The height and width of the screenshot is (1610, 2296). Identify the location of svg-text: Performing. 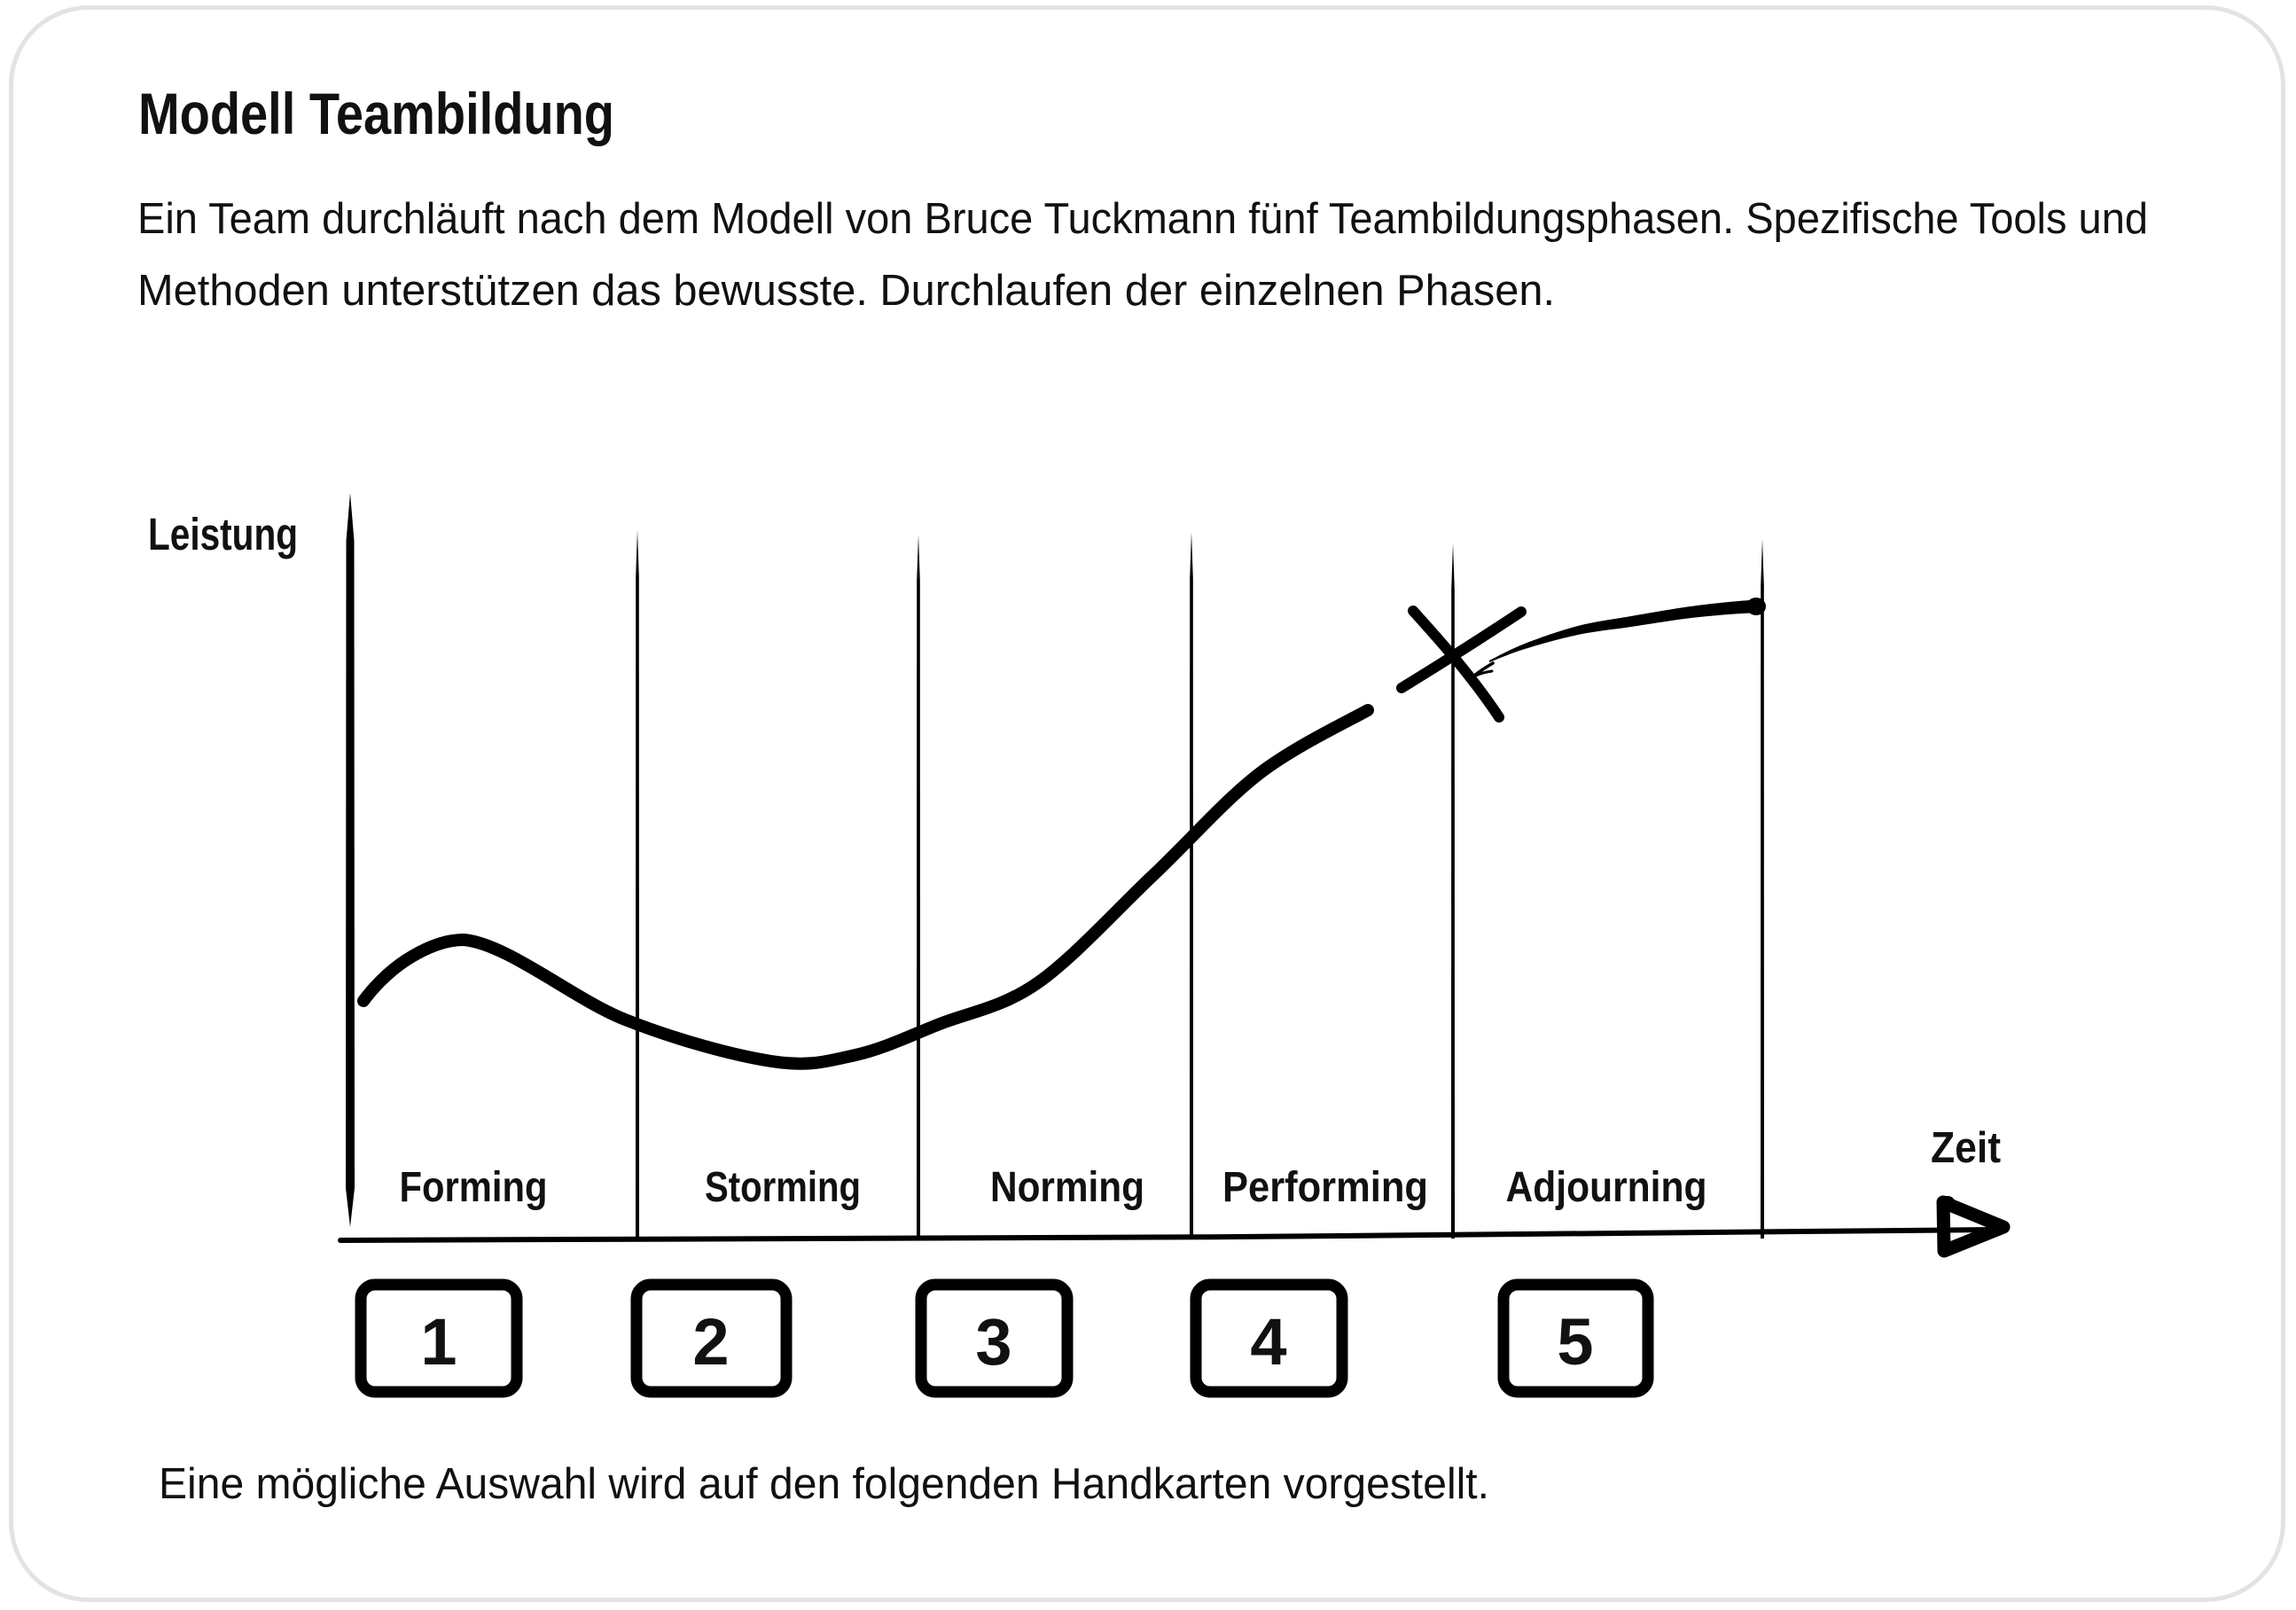
(1325, 1187).